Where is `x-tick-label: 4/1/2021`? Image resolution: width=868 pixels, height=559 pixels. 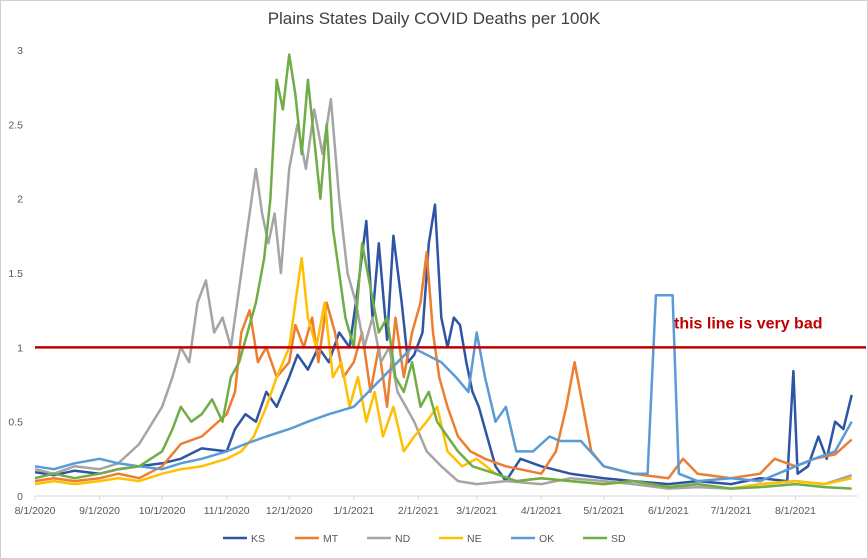
x-tick-label: 4/1/2021 is located at coordinates (541, 511).